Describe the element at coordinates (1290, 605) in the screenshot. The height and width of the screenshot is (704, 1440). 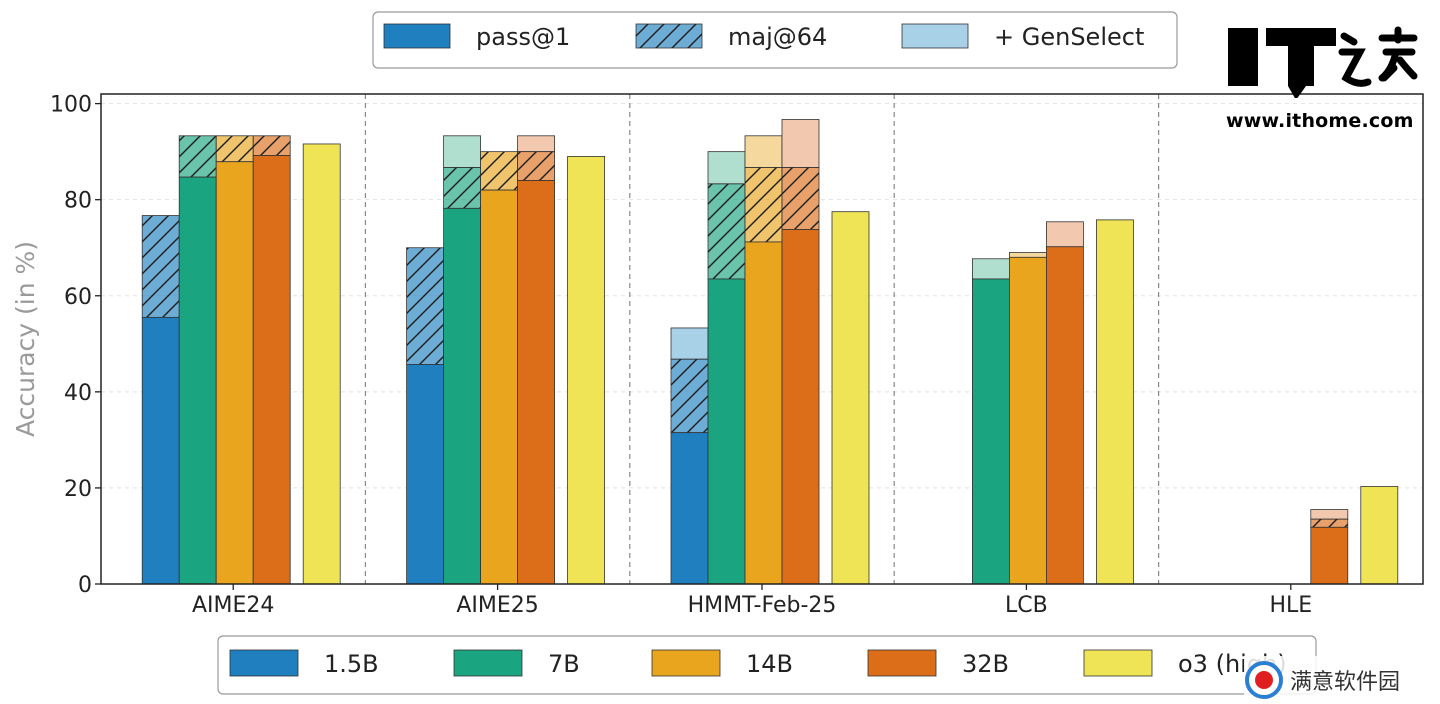
I see `x-tick-label: HLE` at that location.